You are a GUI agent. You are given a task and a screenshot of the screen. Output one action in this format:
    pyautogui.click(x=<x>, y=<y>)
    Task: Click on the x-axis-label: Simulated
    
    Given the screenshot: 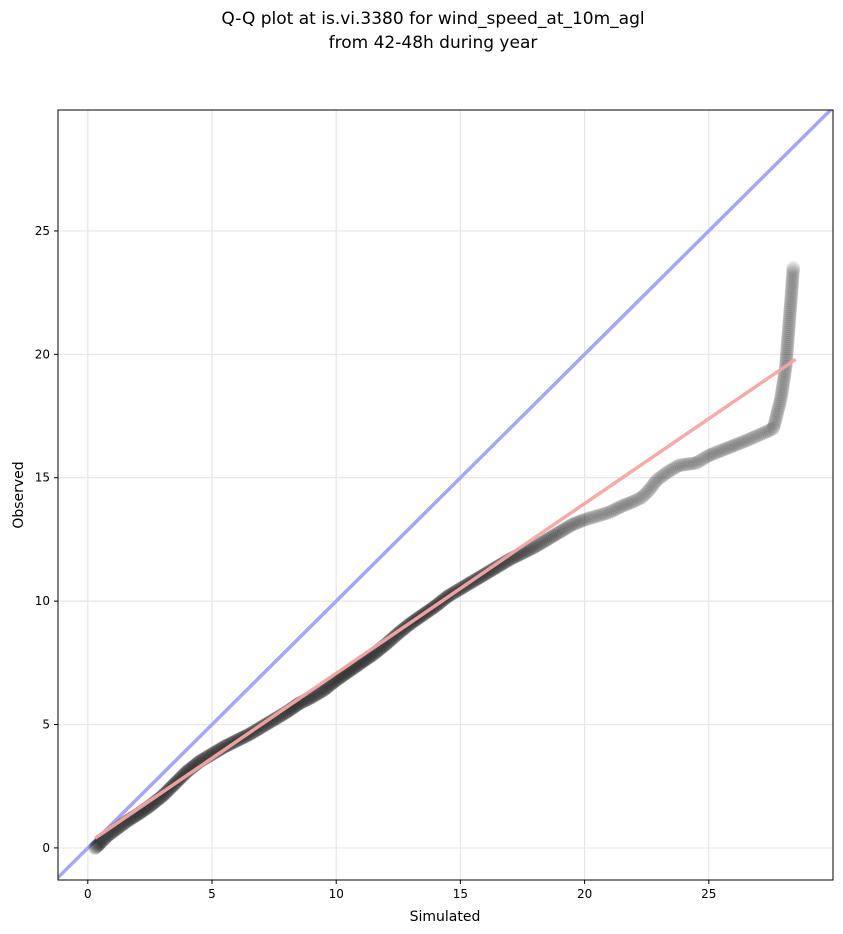 What is the action you would take?
    pyautogui.click(x=445, y=917)
    